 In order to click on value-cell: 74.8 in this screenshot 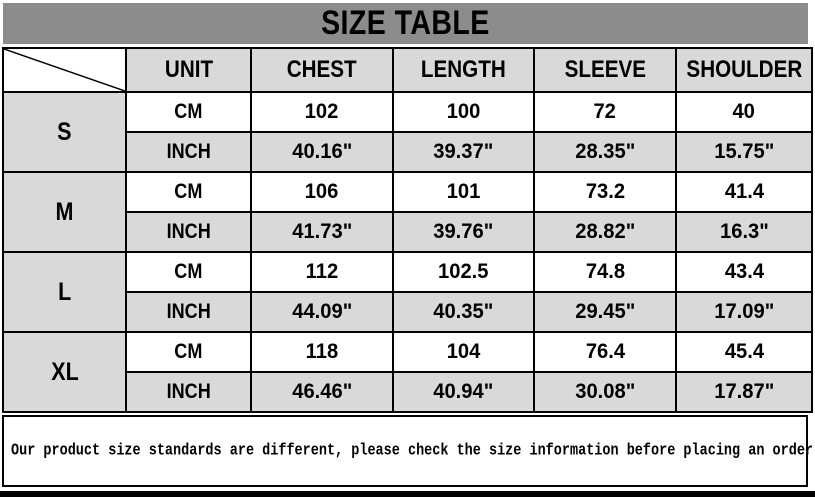, I will do `click(605, 272)`.